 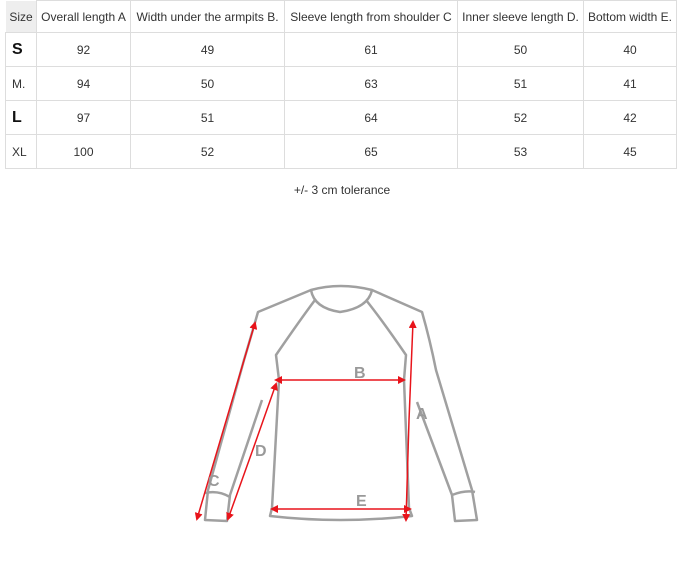 I want to click on cell: 40, so click(x=630, y=49).